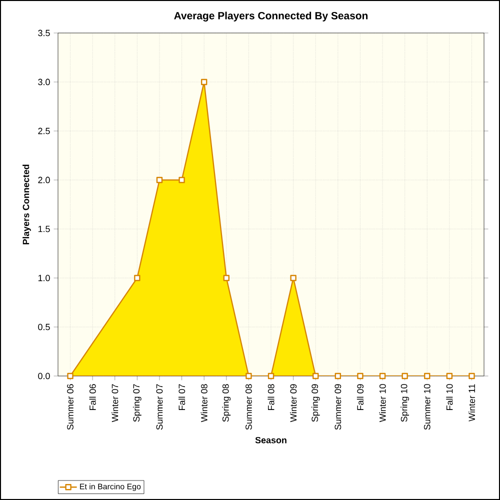  What do you see at coordinates (271, 397) in the screenshot?
I see `x-tick-label: Fall 08` at bounding box center [271, 397].